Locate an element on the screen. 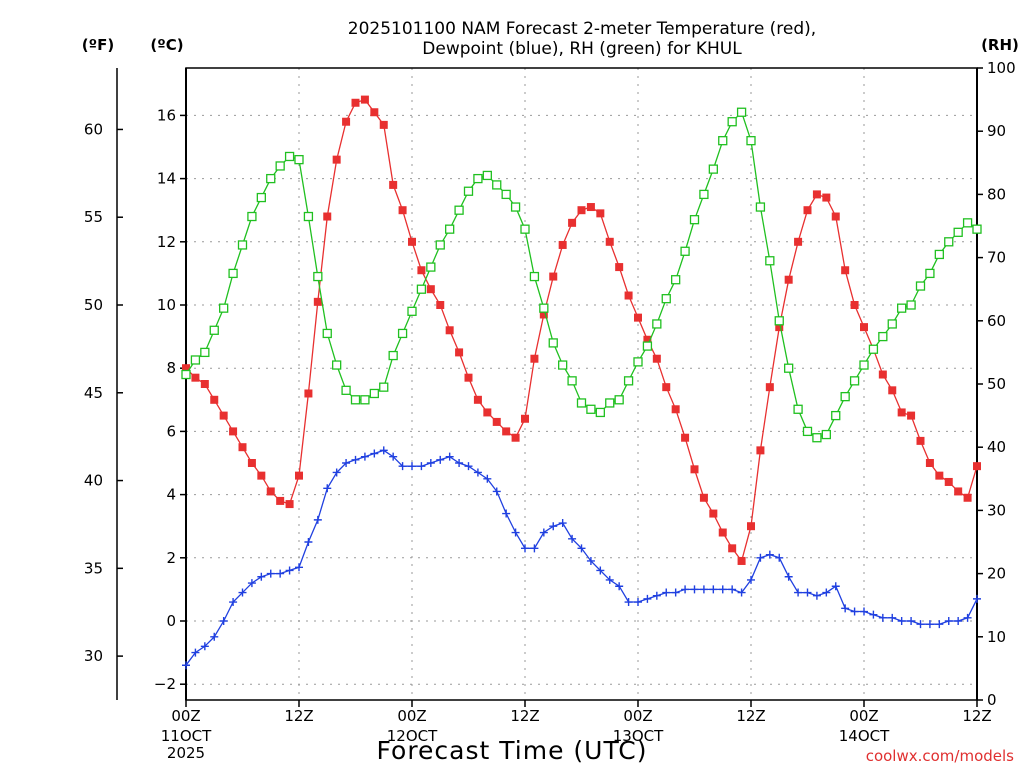  celsius-axis-ticks: −2 0 2 4 6 8 10 12 14 16 is located at coordinates (170, 399).